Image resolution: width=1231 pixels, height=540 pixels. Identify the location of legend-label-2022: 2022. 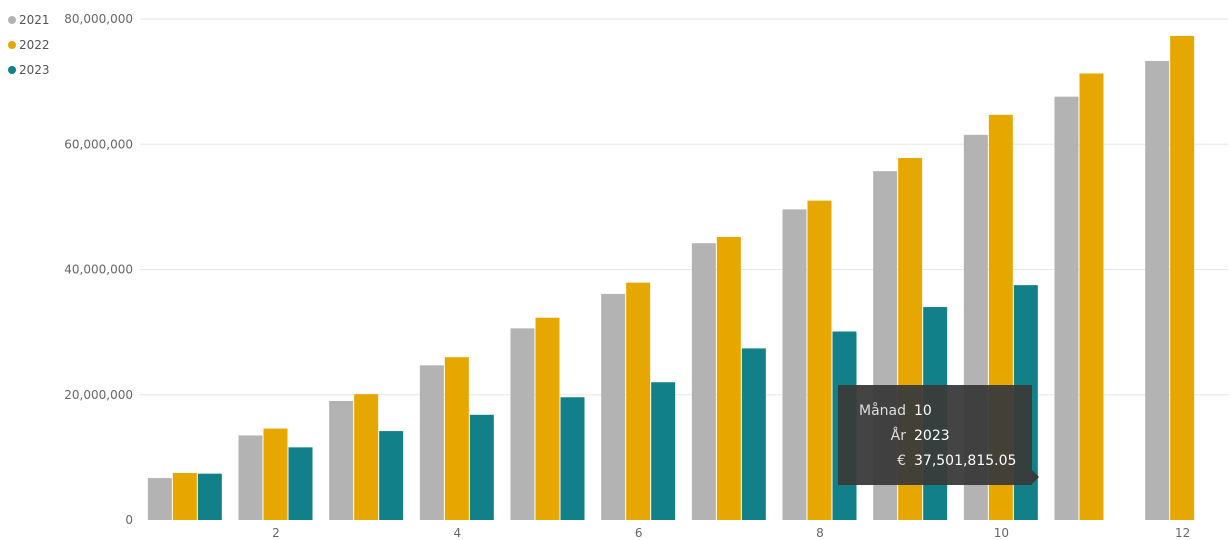
(34, 45).